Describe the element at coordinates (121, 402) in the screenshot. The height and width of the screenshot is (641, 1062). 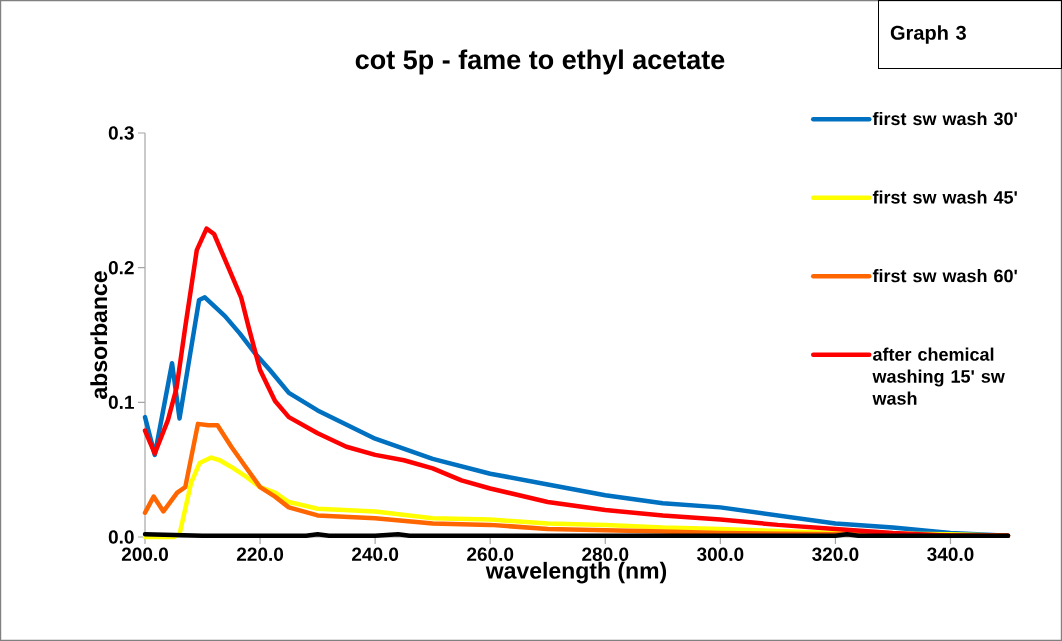
I see `y-tick-label: 0.1` at that location.